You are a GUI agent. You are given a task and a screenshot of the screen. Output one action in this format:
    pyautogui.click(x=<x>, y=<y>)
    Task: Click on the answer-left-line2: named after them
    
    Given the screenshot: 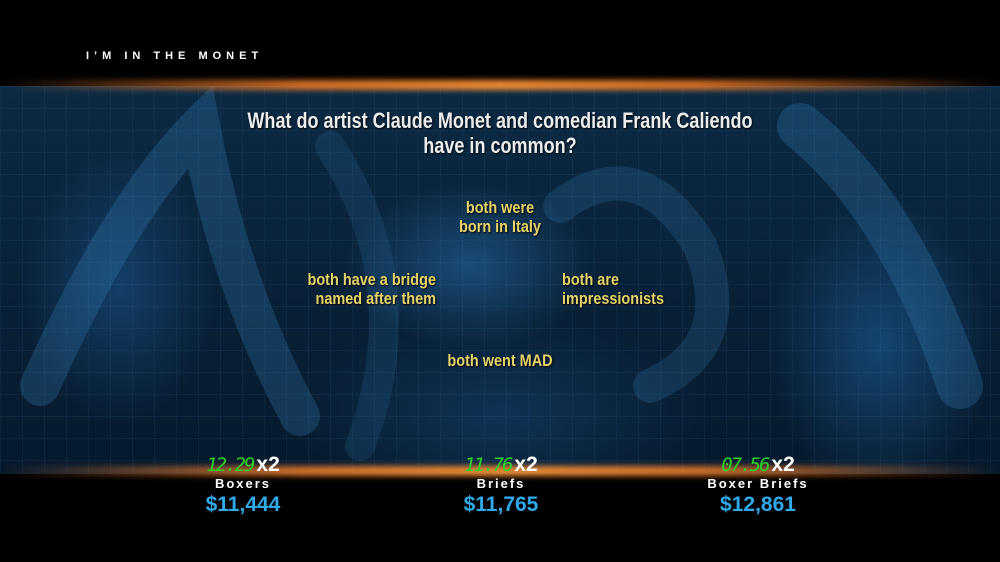 What is the action you would take?
    pyautogui.click(x=375, y=298)
    